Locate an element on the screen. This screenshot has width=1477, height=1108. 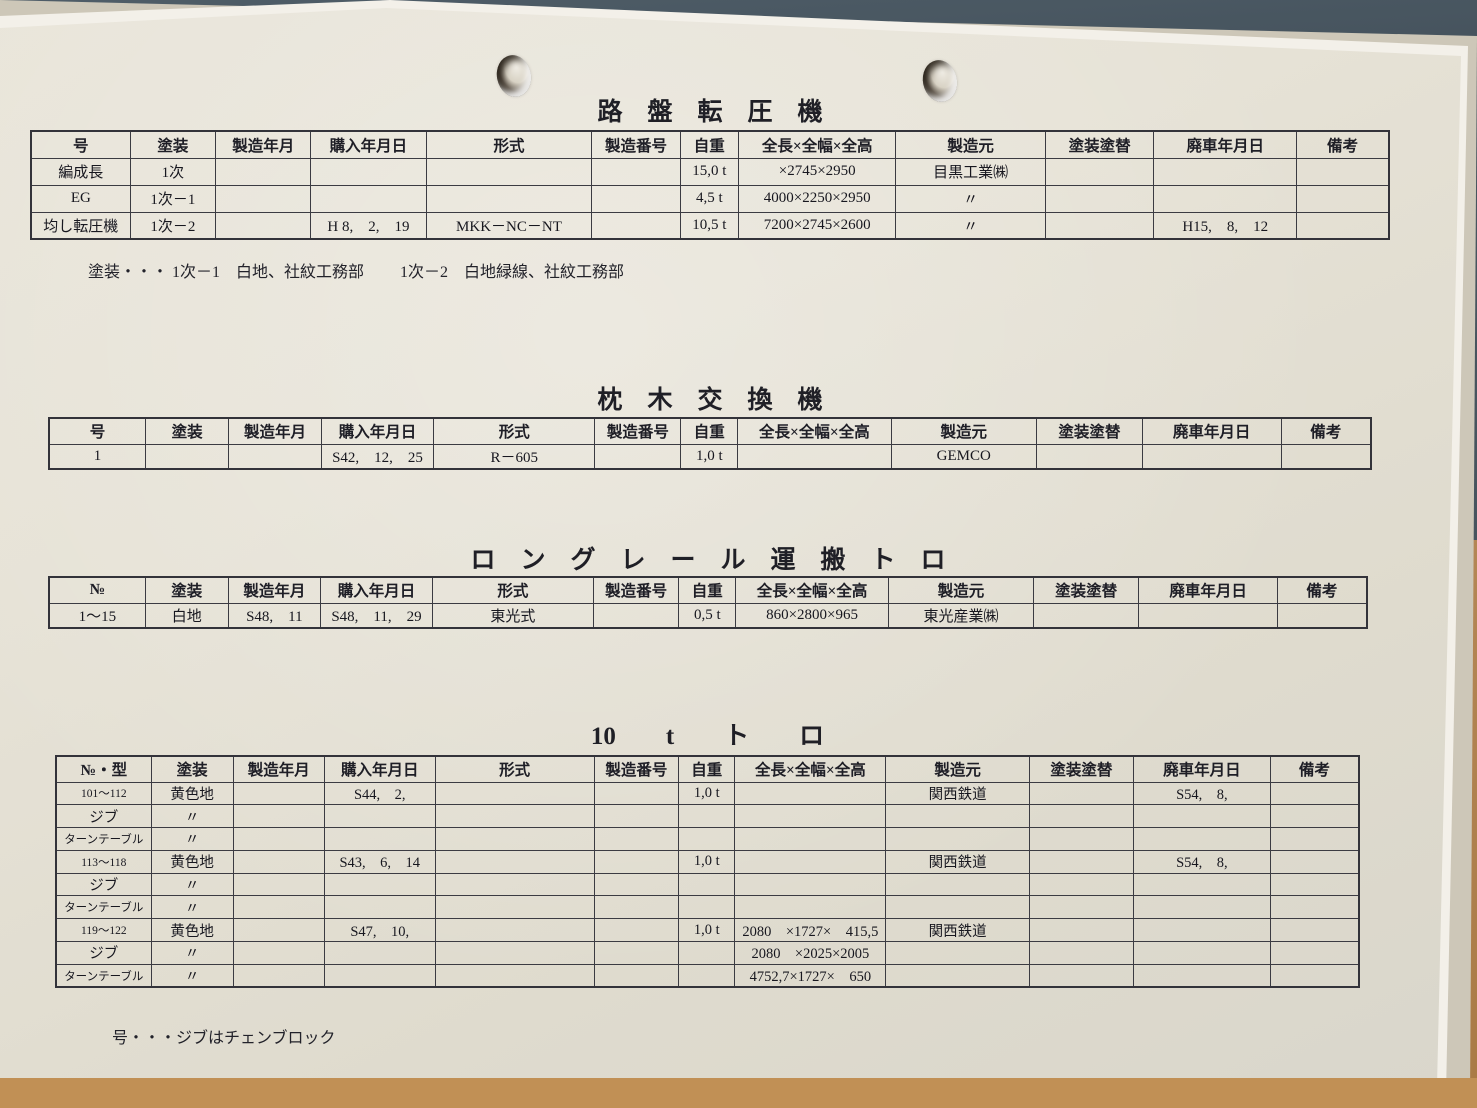
table-cell: 2080 ×2025×2005 is located at coordinates (810, 953).